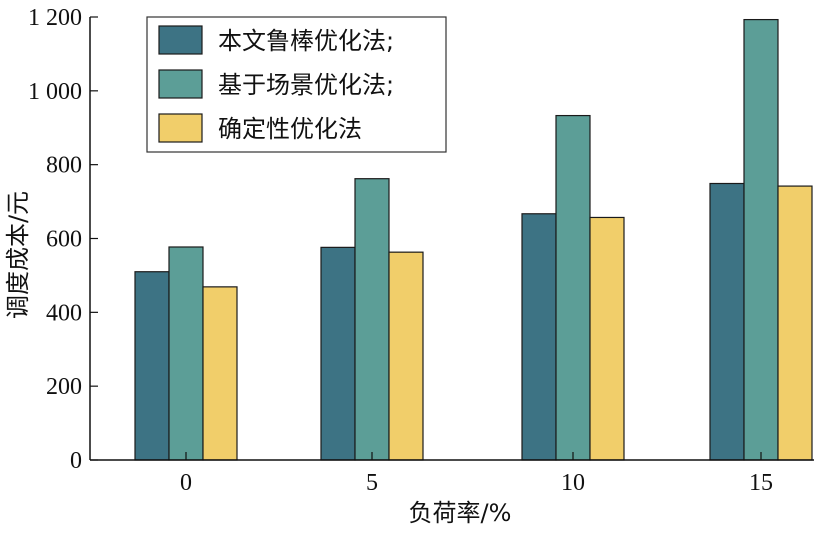 The height and width of the screenshot is (534, 815). What do you see at coordinates (55, 92) in the screenshot?
I see `y-tick-label: 1 000` at bounding box center [55, 92].